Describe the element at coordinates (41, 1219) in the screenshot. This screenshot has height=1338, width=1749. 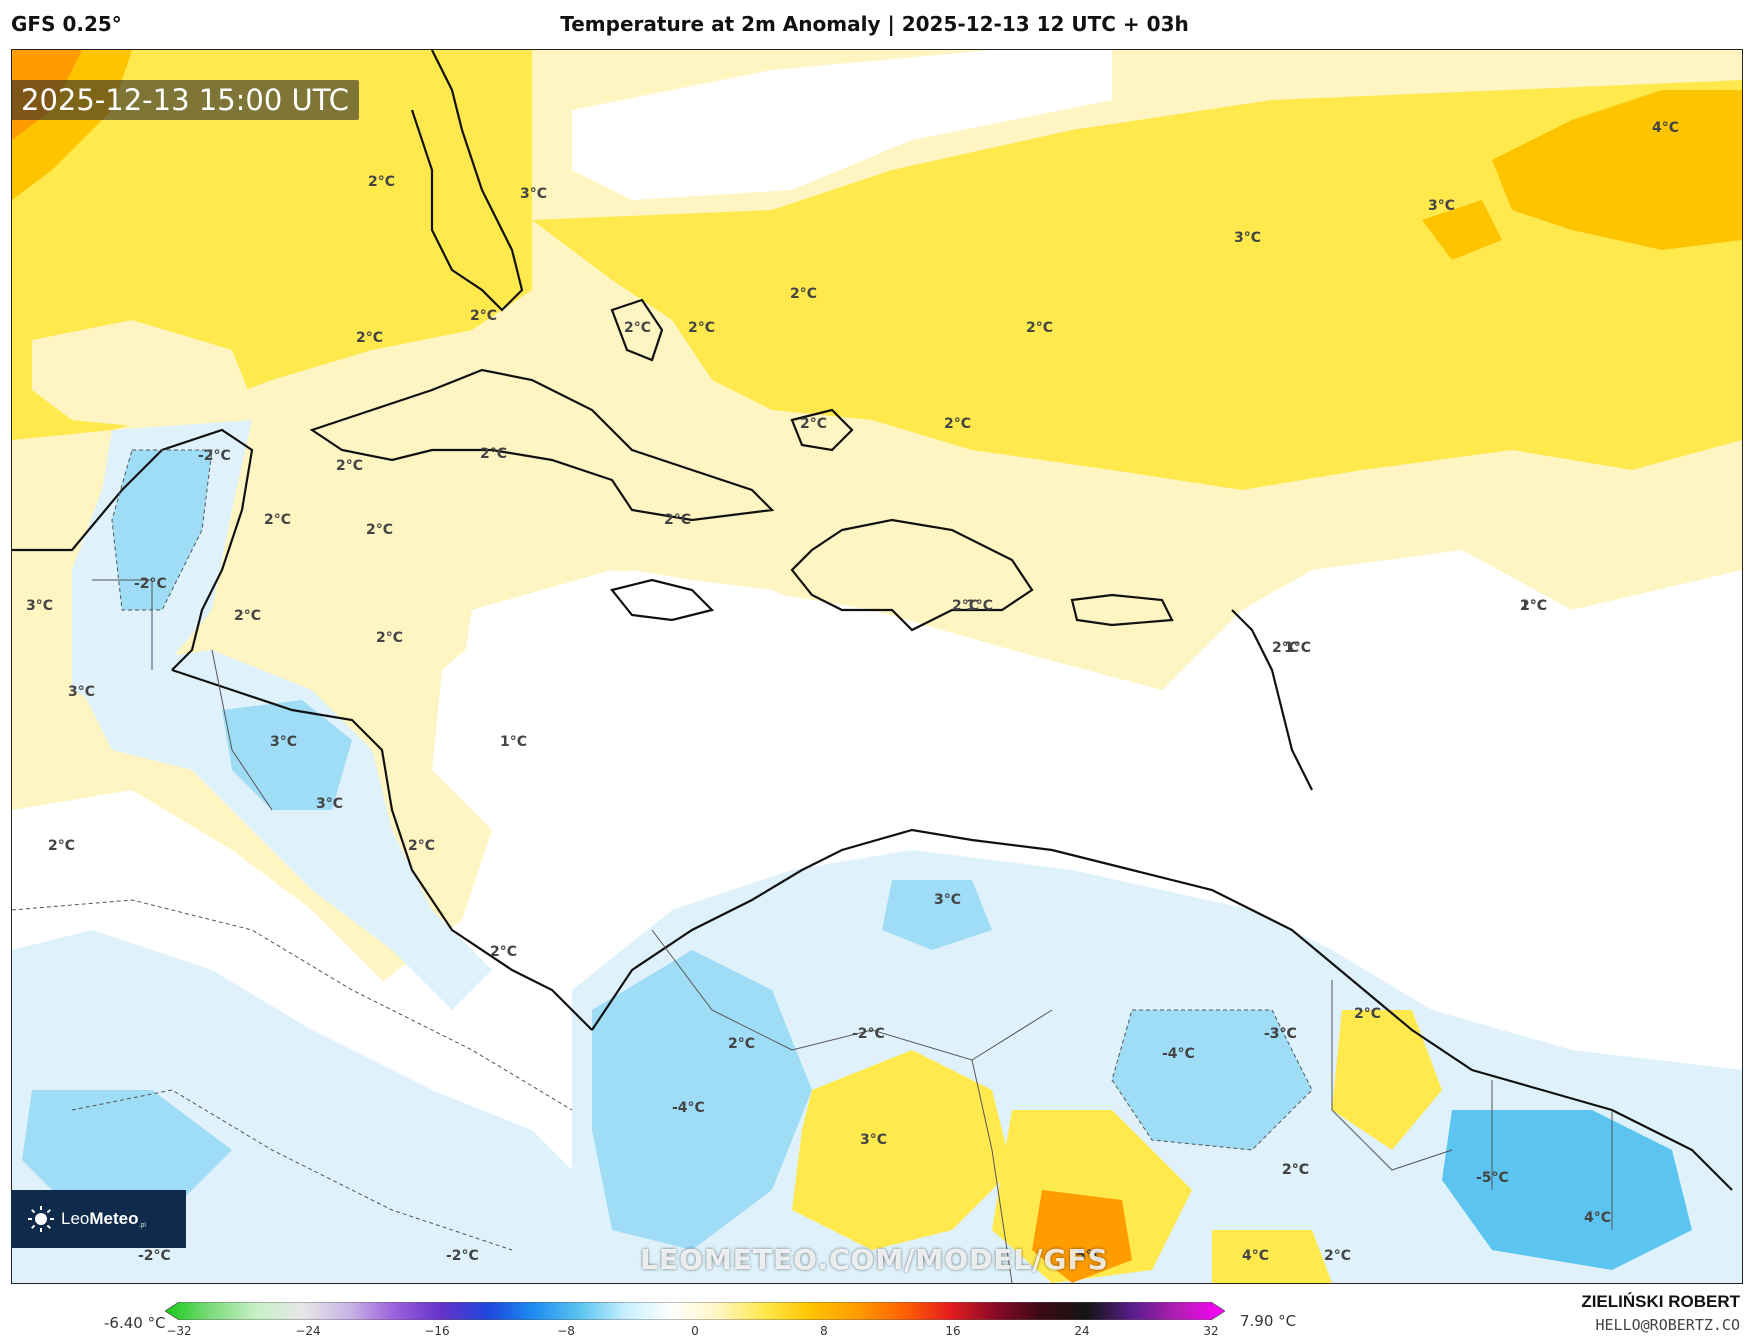
I see `sun-icon` at that location.